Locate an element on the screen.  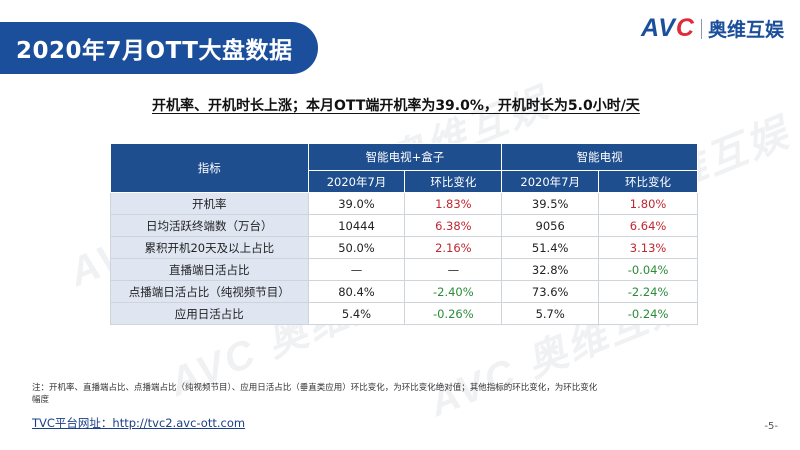
table-row: 开机率 39.0% 1.83% 39.5% 1.80% is located at coordinates (404, 203).